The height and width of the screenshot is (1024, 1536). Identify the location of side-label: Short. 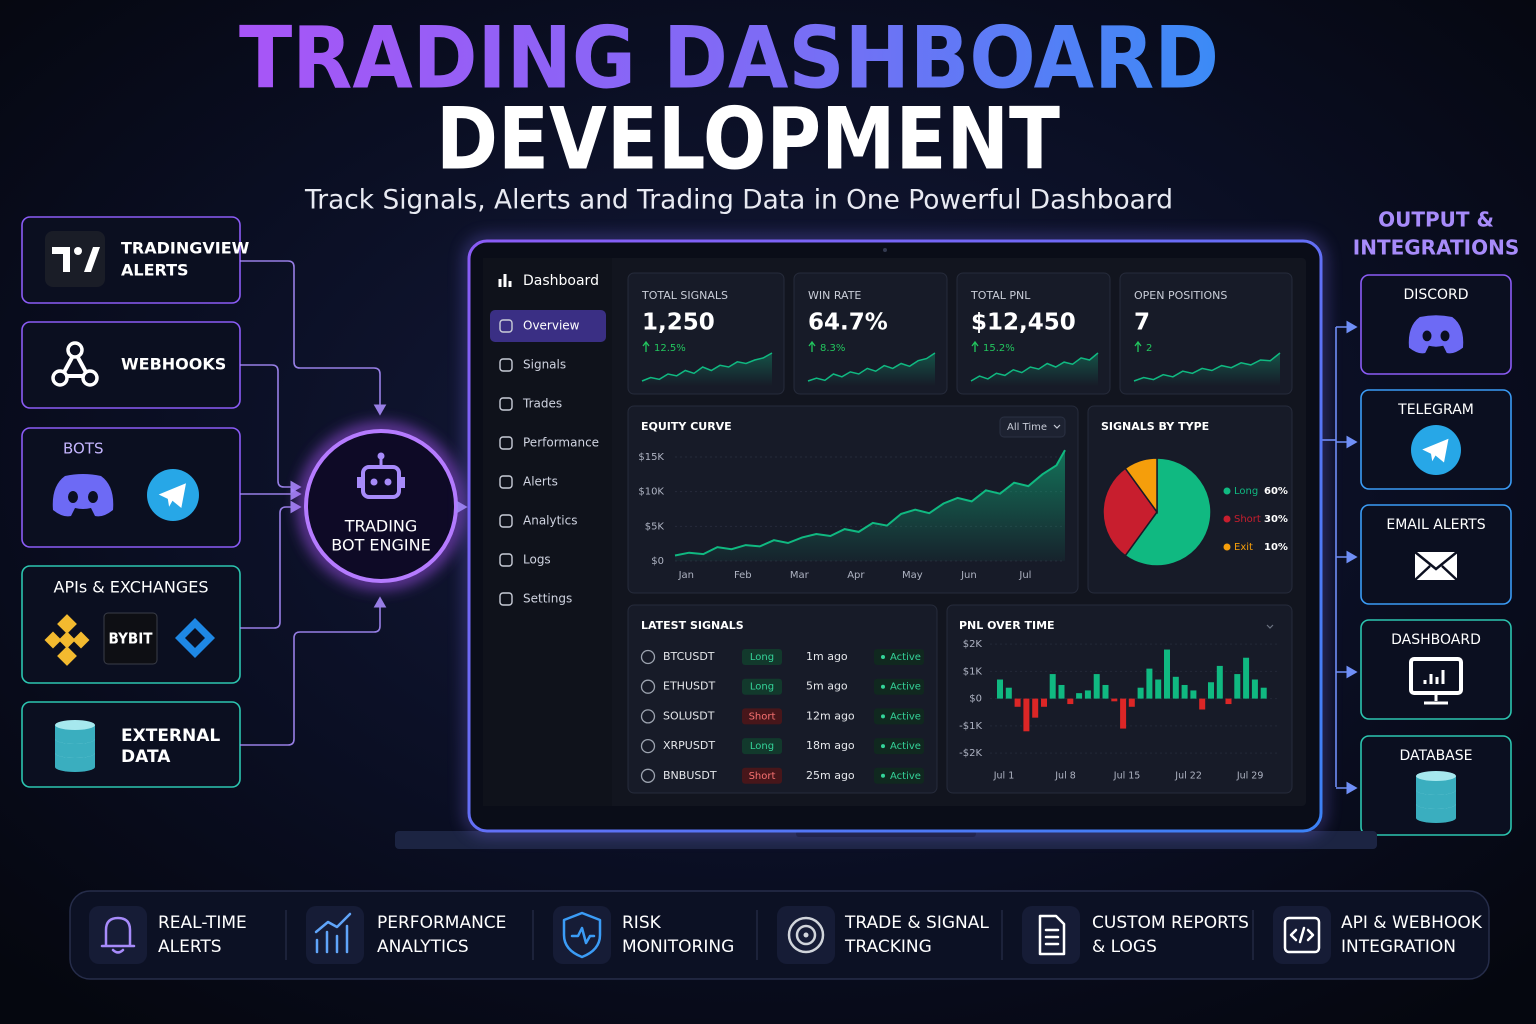
(762, 716).